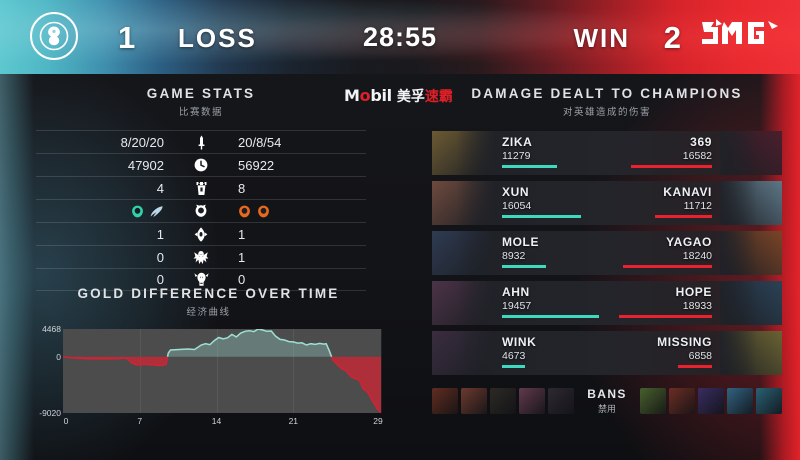 This screenshot has width=800, height=460. Describe the element at coordinates (201, 141) in the screenshot. I see `stat-row-kda: 8/20/20 20/8/54` at that location.